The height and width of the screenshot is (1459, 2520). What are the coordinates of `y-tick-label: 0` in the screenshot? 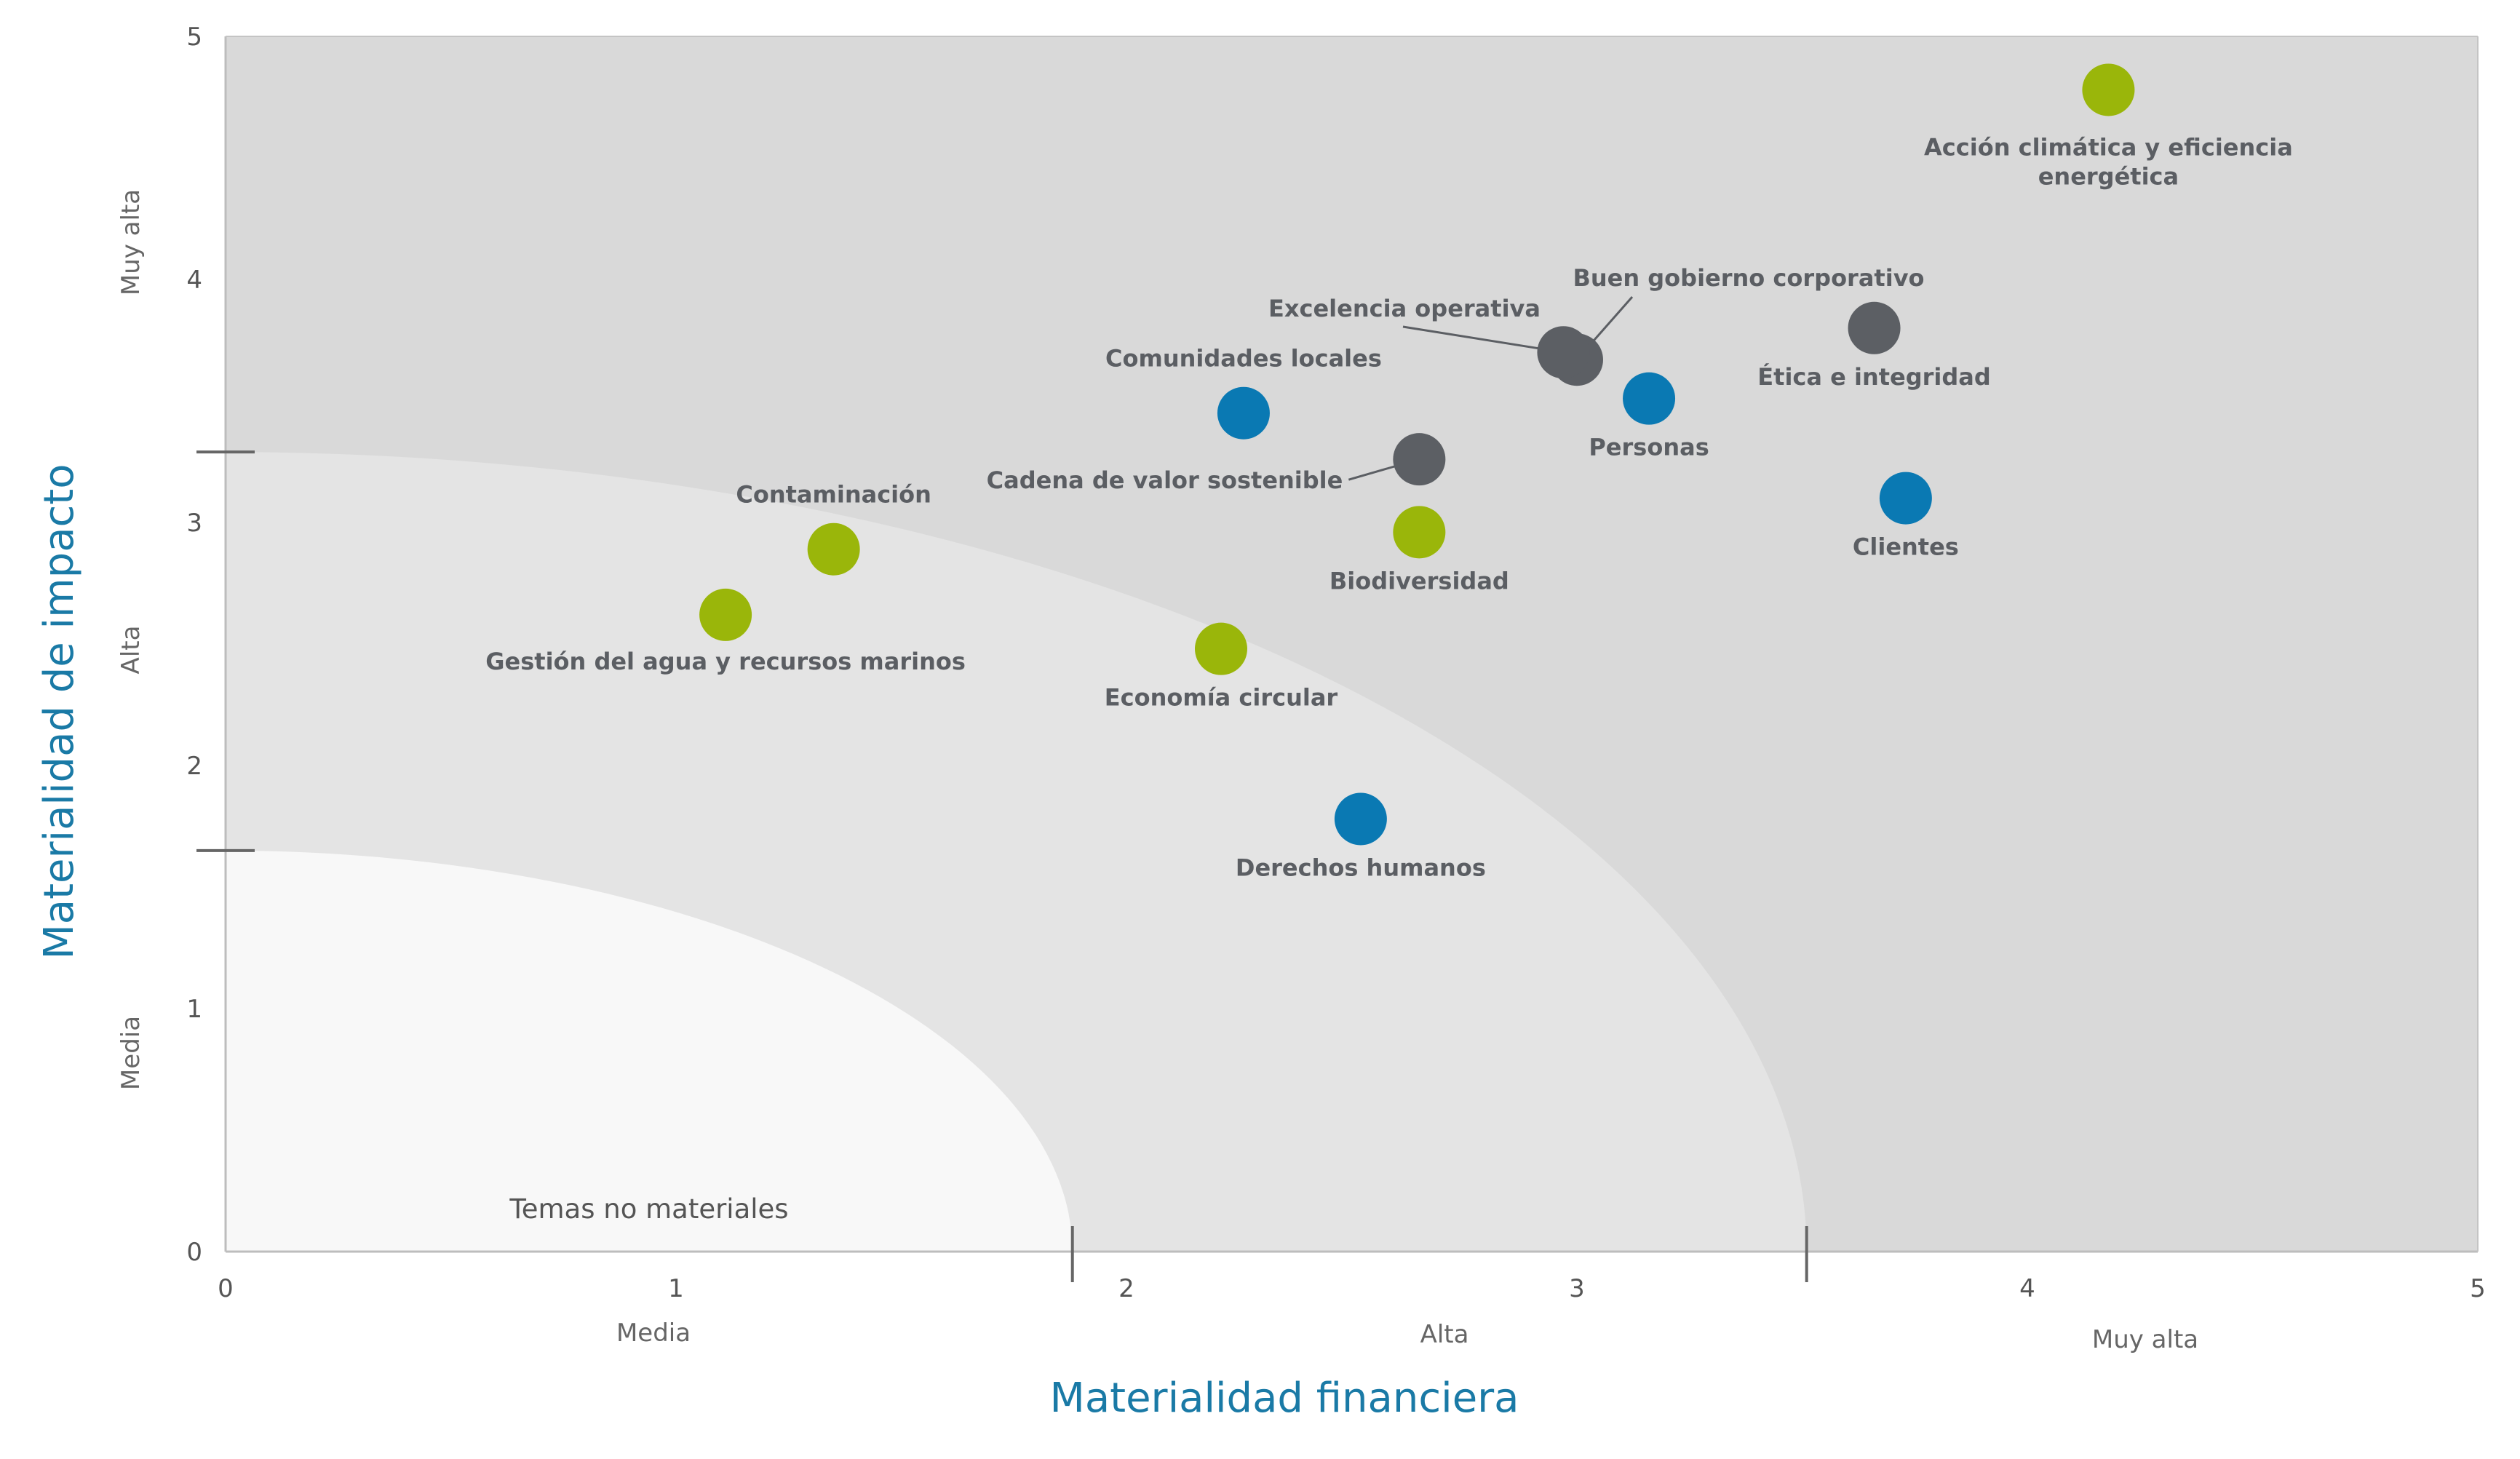 It's located at (194, 1252).